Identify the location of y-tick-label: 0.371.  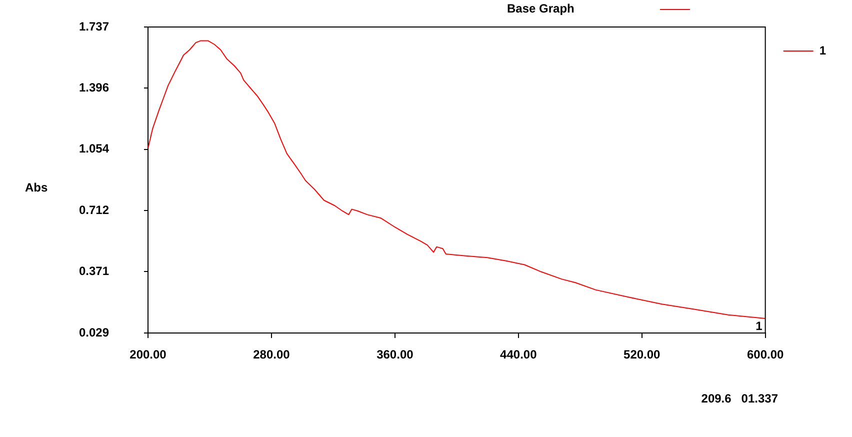
(94, 271).